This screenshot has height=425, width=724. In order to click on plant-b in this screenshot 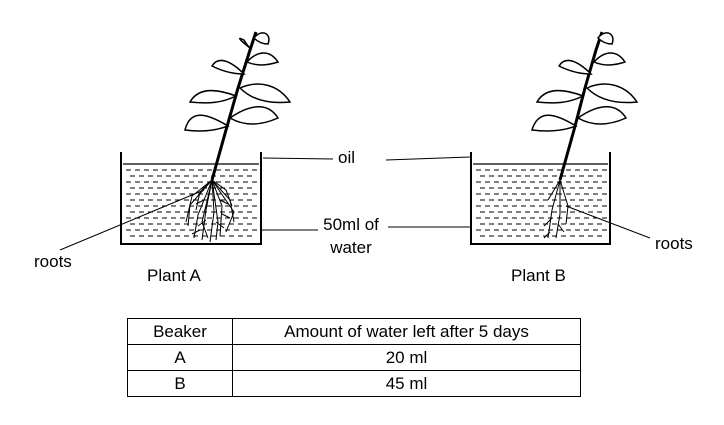, I will do `click(585, 135)`.